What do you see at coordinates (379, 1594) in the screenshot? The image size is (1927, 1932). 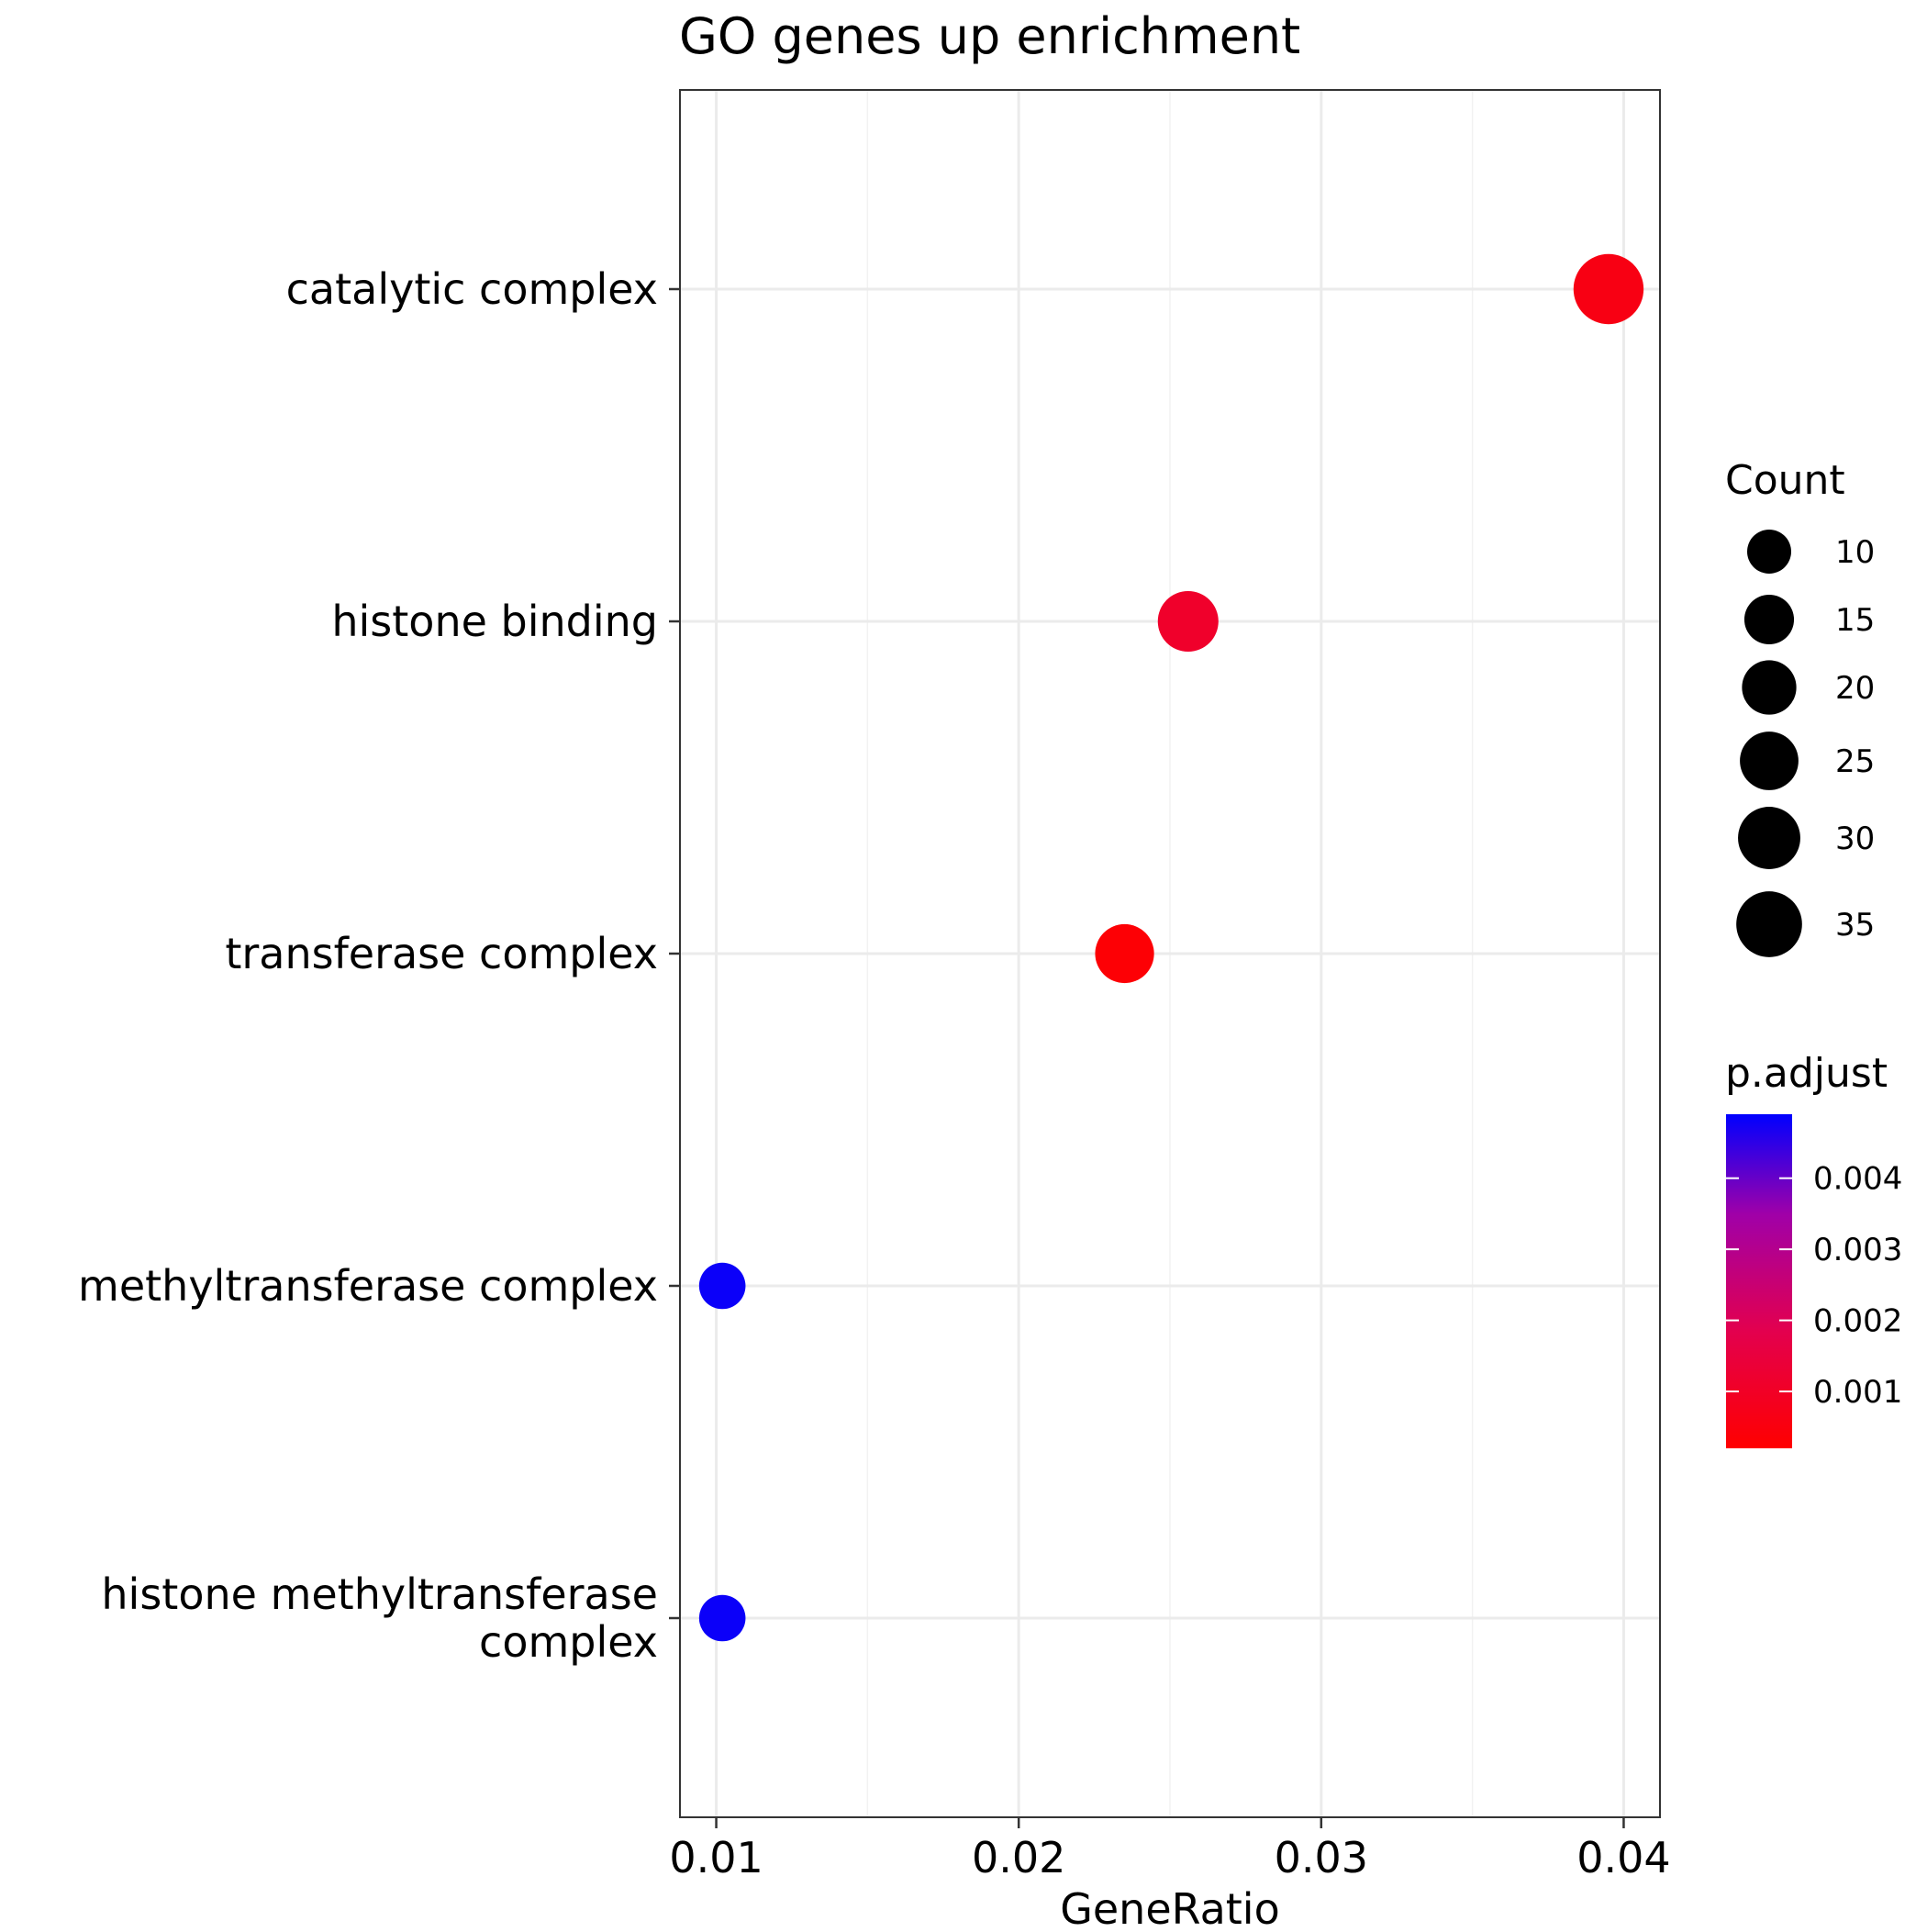 I see `y-tick-label: histone methyltransferase` at bounding box center [379, 1594].